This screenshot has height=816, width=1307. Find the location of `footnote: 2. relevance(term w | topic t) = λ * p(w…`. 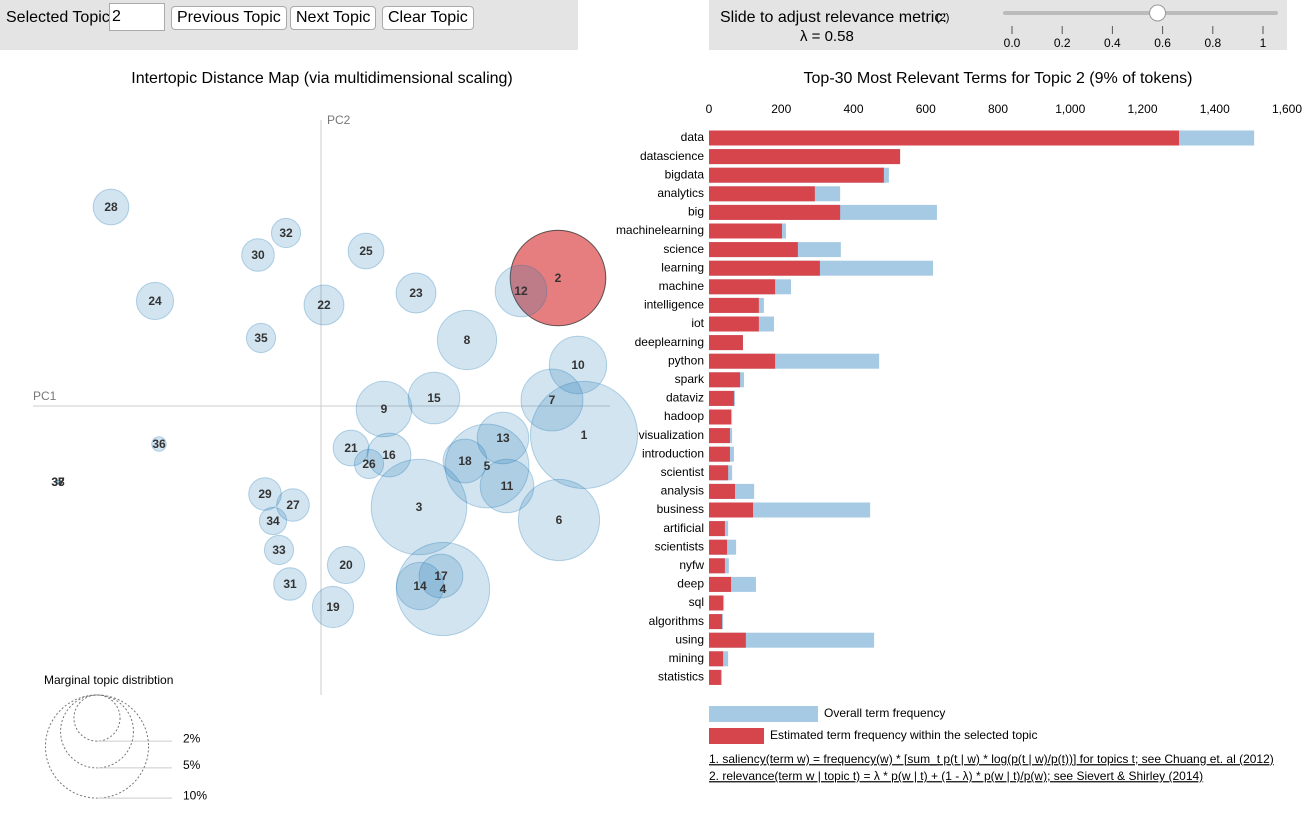

footnote: 2. relevance(term w | topic t) = λ * p(w… is located at coordinates (956, 776).